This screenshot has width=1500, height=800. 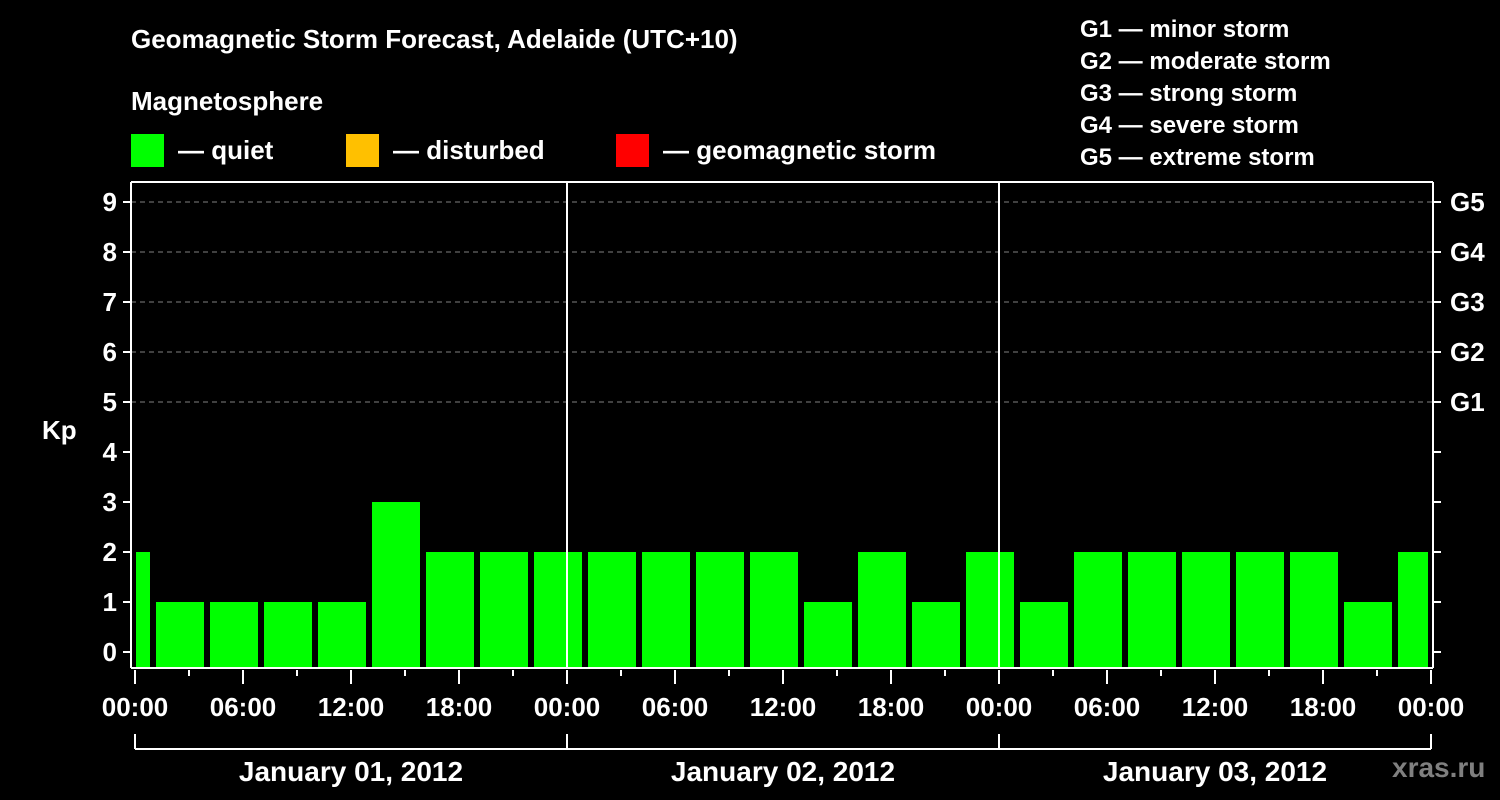 I want to click on g3-legend: G3 — strong storm, so click(x=1189, y=93).